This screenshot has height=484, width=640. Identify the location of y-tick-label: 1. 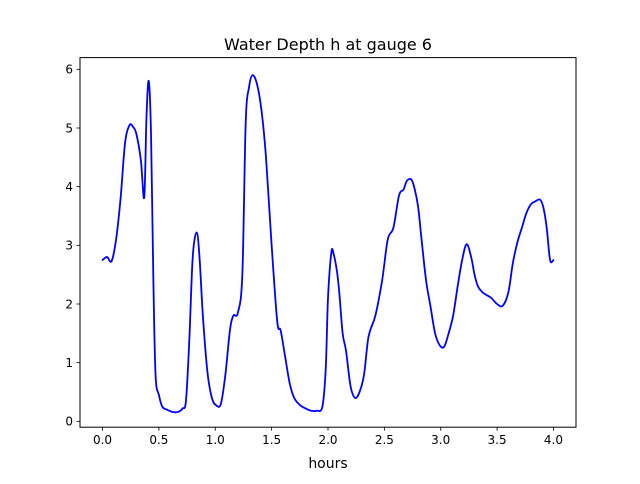
(69, 363).